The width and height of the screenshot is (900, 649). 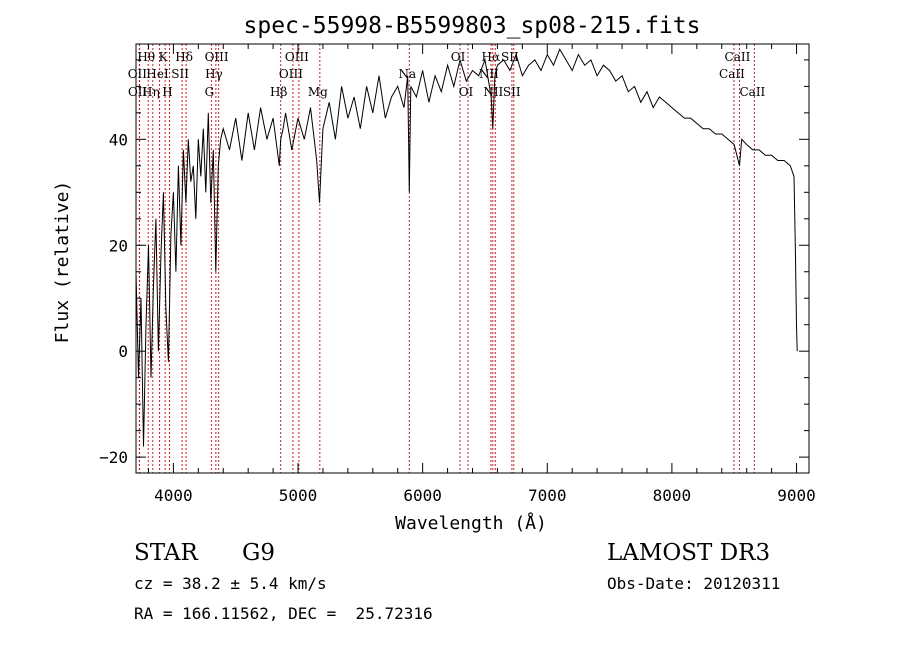 I want to click on x-tick-label: 7000, so click(x=547, y=495).